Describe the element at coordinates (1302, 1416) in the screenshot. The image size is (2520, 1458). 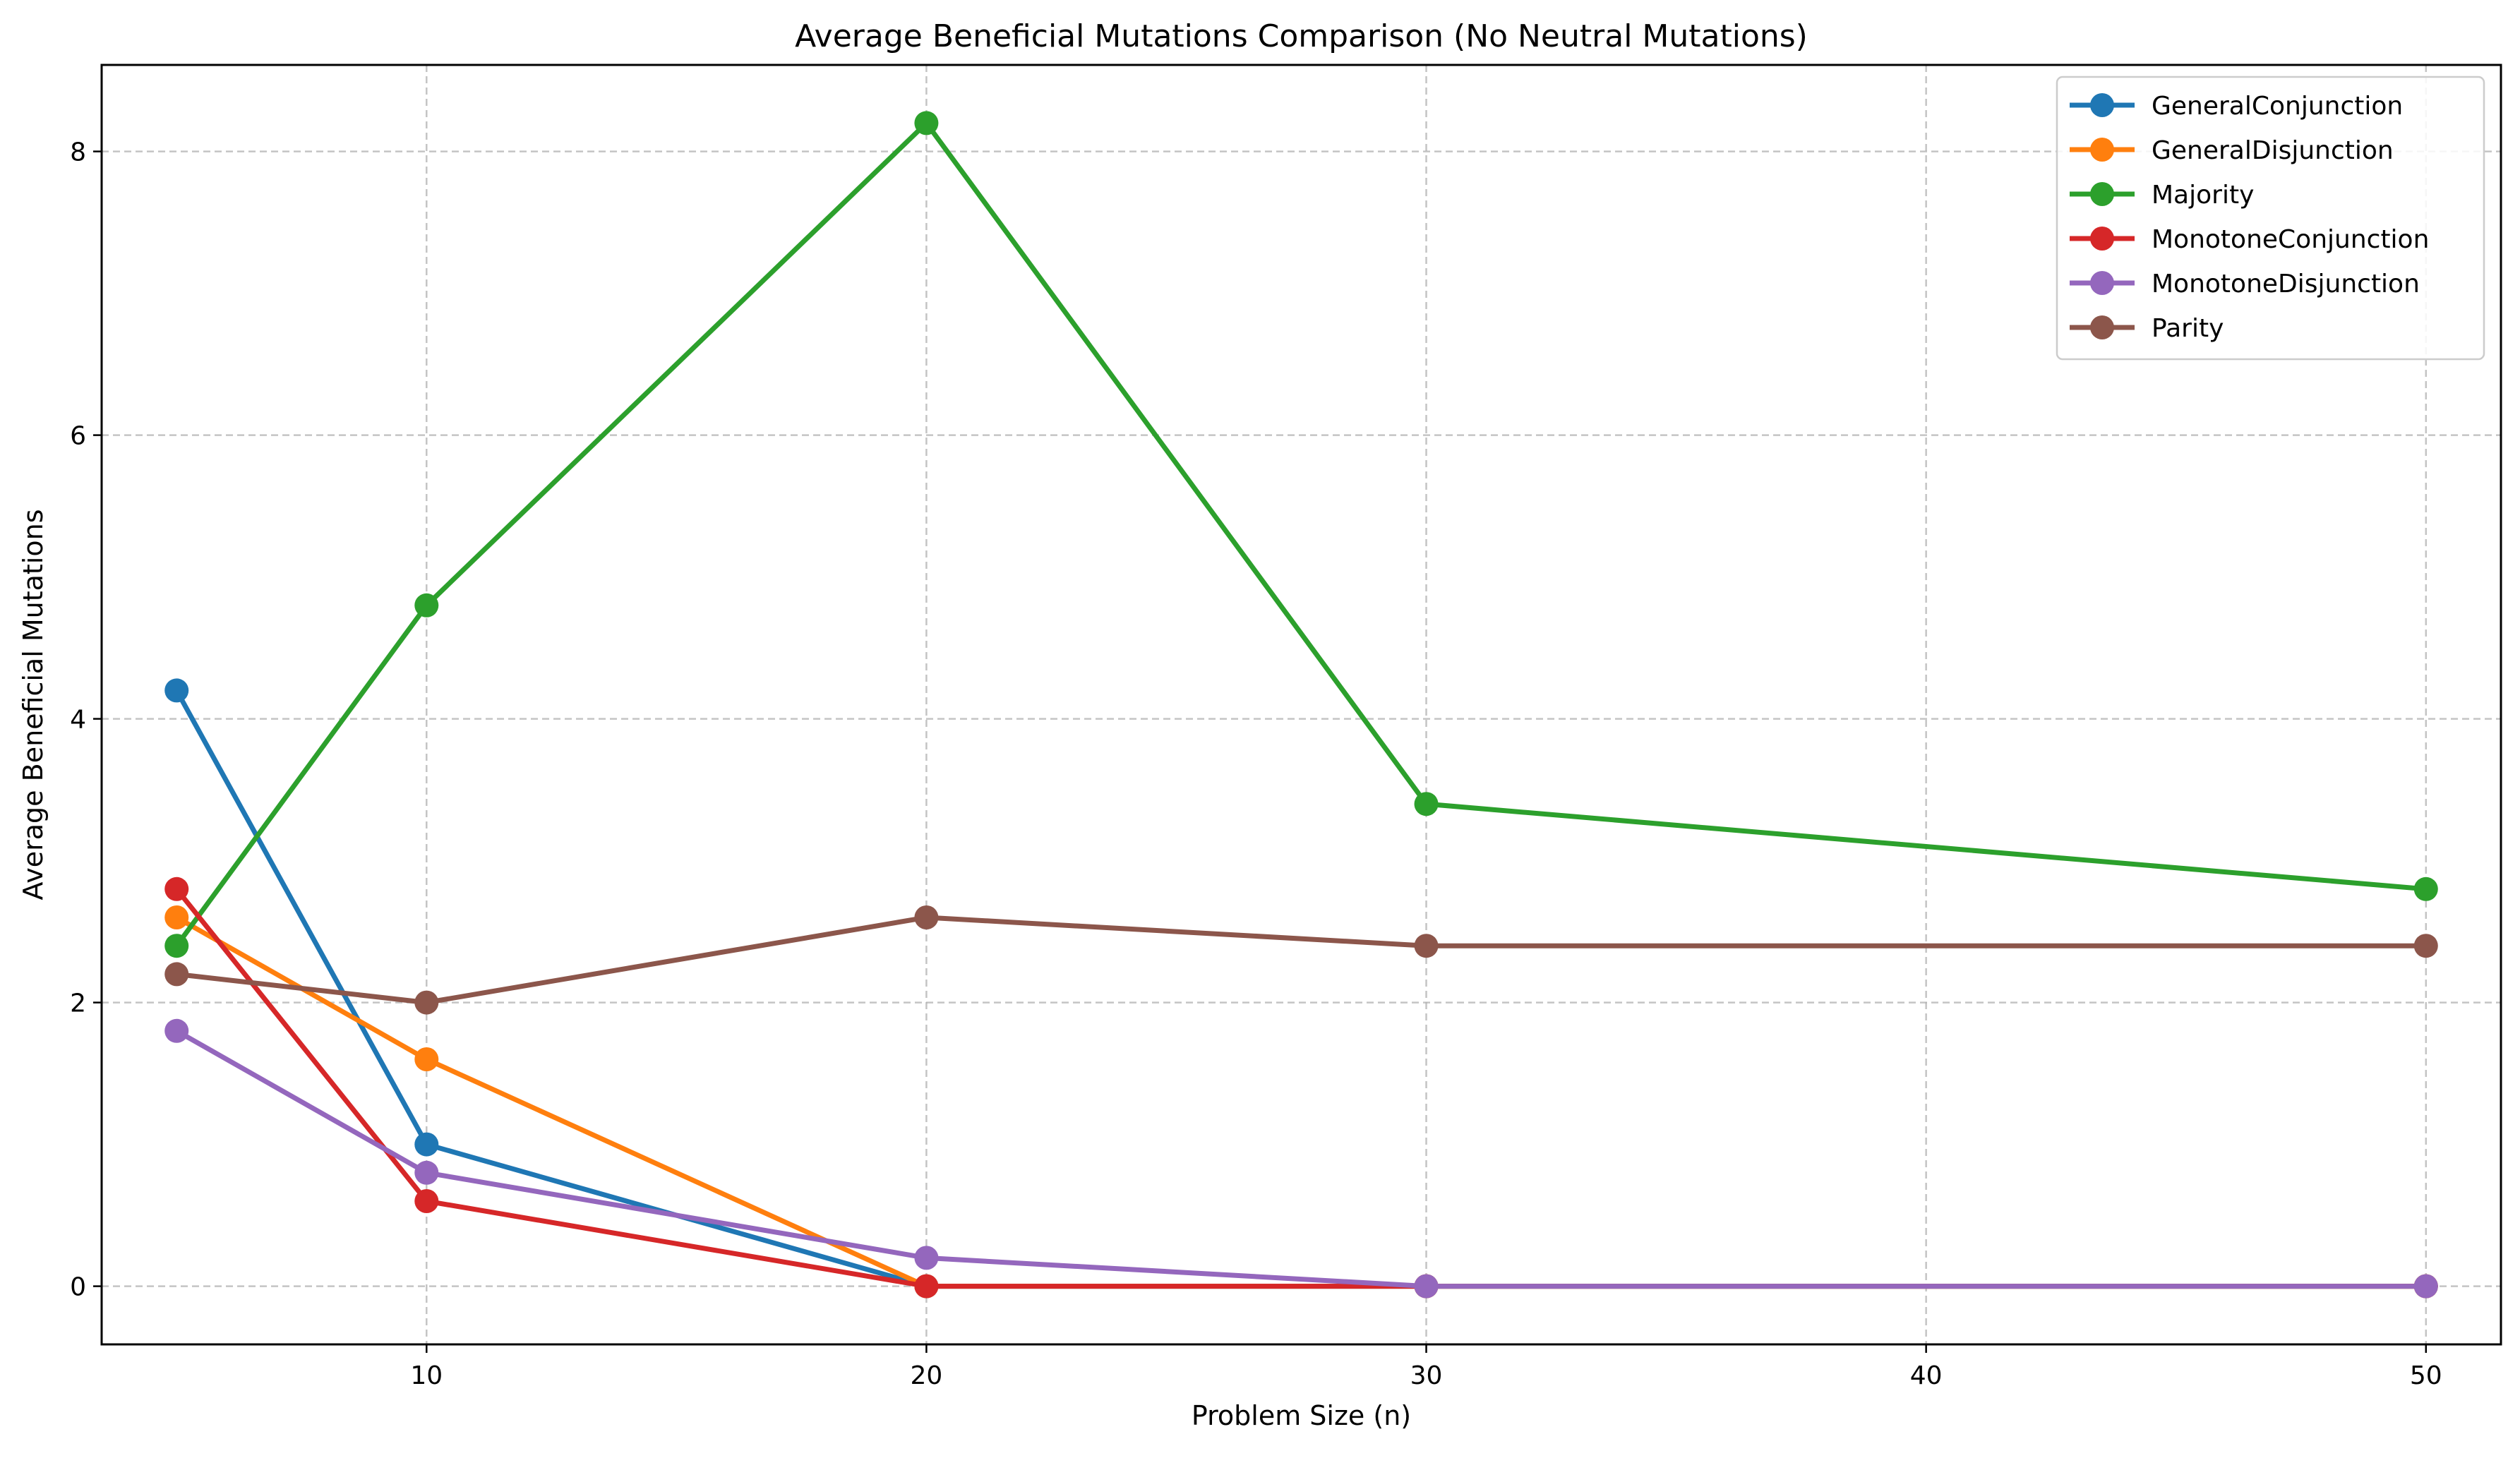
I see `x-axis-label: Problem Size (n)` at that location.